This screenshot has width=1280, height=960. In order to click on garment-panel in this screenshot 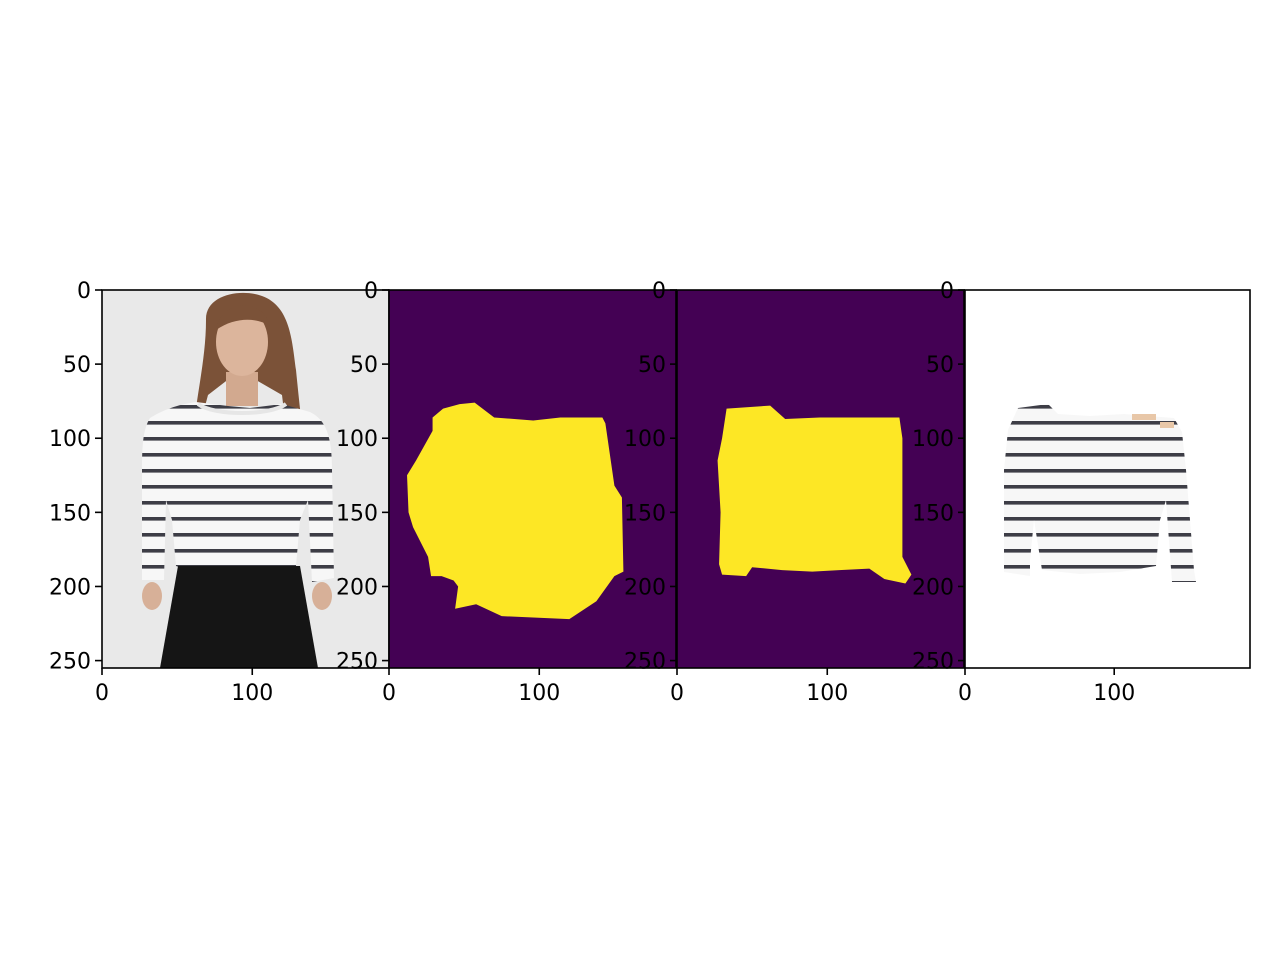, I will do `click(1107, 479)`.